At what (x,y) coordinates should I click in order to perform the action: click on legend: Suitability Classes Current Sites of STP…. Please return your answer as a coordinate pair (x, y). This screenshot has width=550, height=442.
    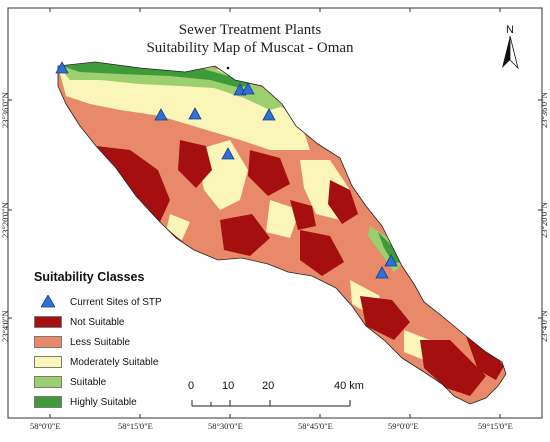
    Looking at the image, I should click on (134, 341).